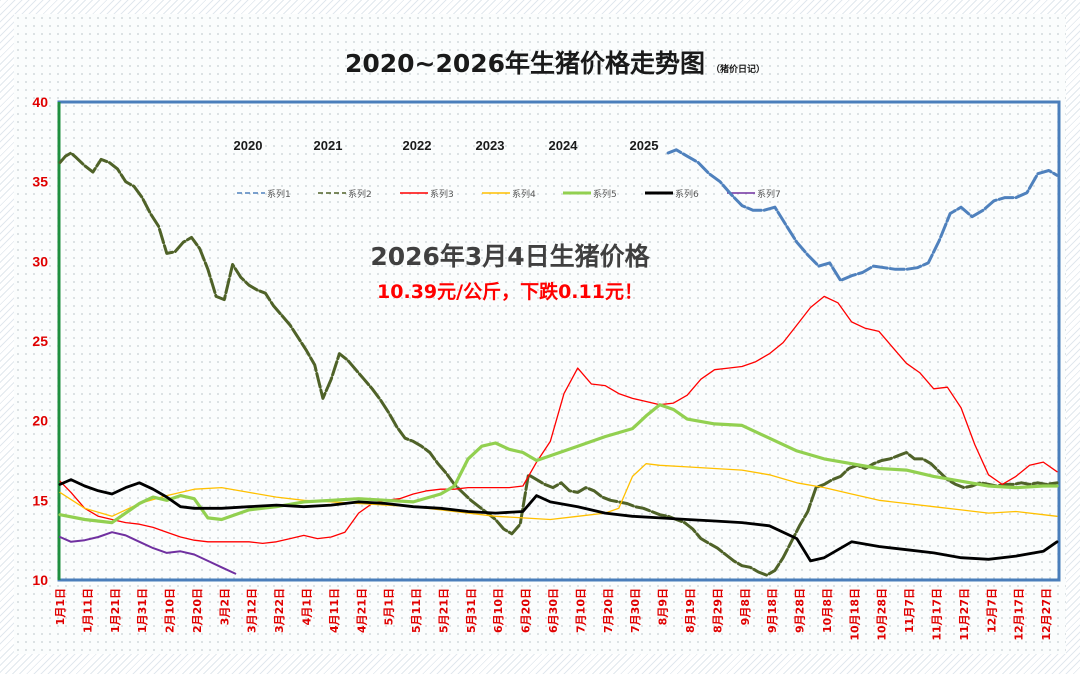  What do you see at coordinates (854, 614) in the screenshot?
I see `x-tick-label: 10月18日` at bounding box center [854, 614].